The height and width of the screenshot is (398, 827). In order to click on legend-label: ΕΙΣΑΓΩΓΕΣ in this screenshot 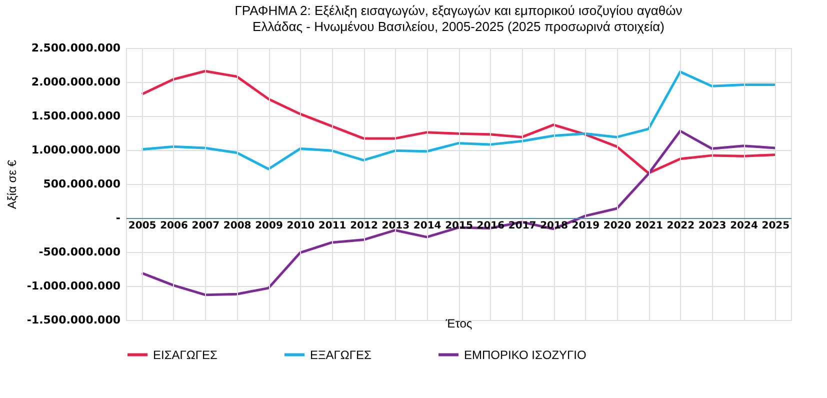, I will do `click(185, 355)`.